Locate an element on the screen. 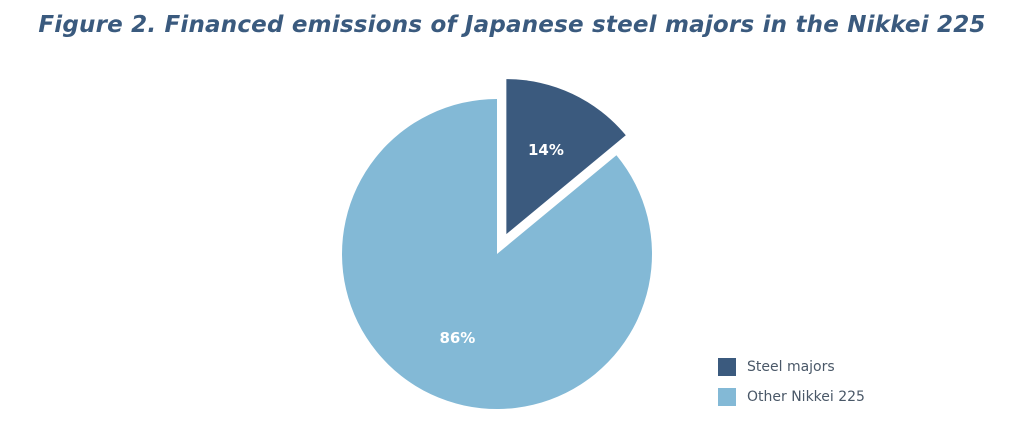  legend-item-steel-majors: Steel majors is located at coordinates (791, 367).